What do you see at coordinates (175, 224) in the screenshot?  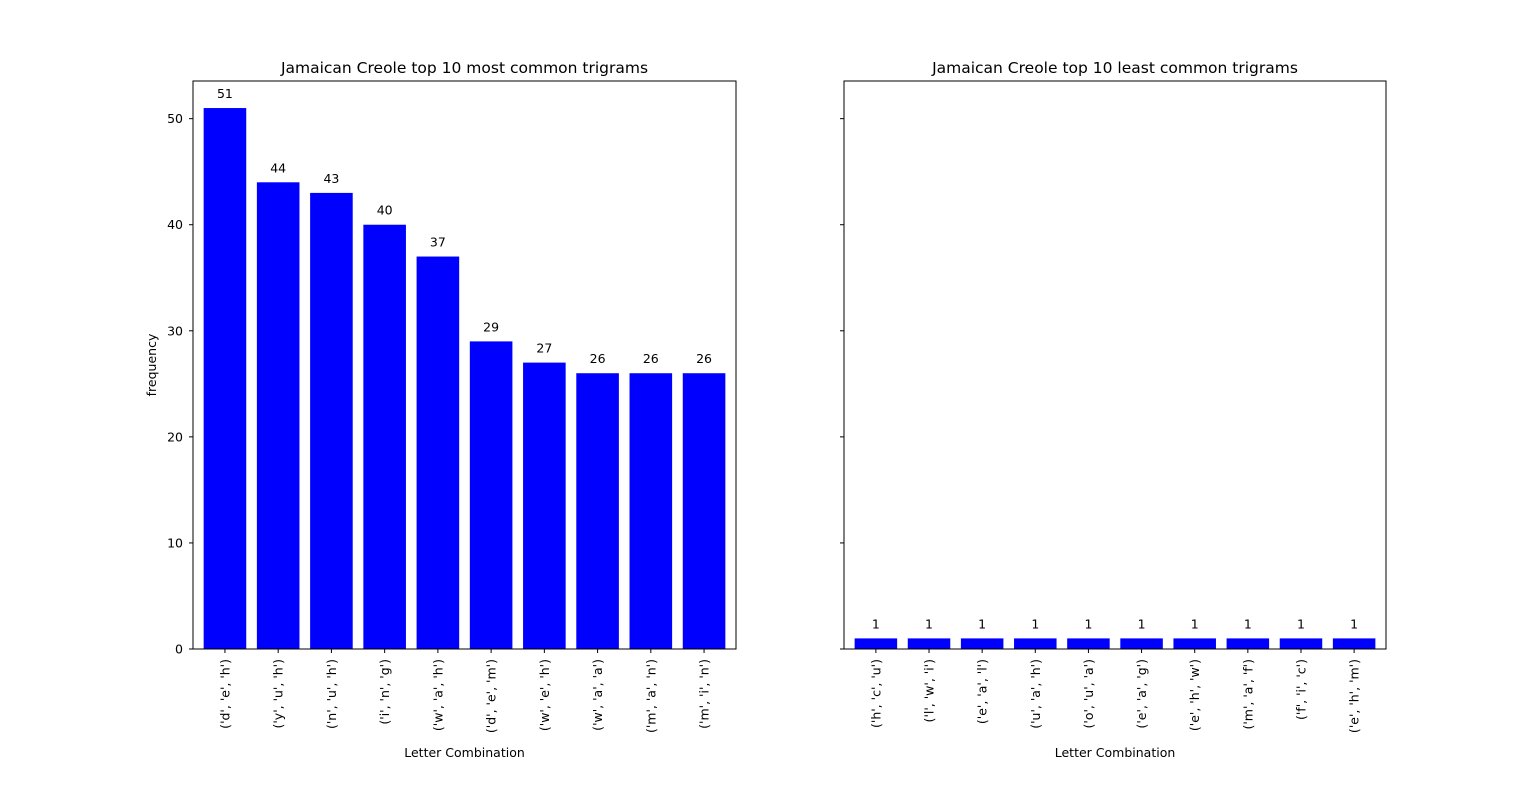 I see `y-tick-label: 40` at bounding box center [175, 224].